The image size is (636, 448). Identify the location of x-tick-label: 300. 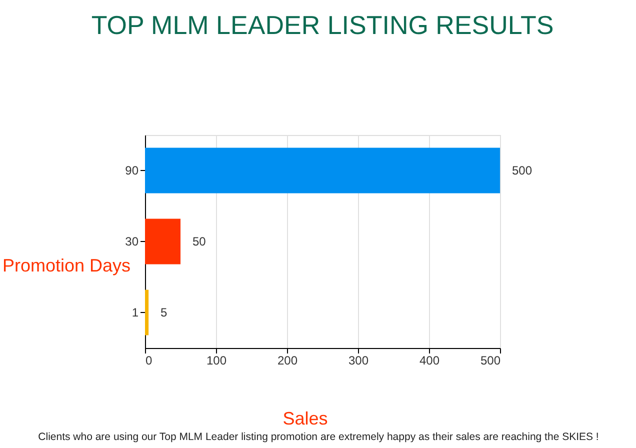
(358, 361).